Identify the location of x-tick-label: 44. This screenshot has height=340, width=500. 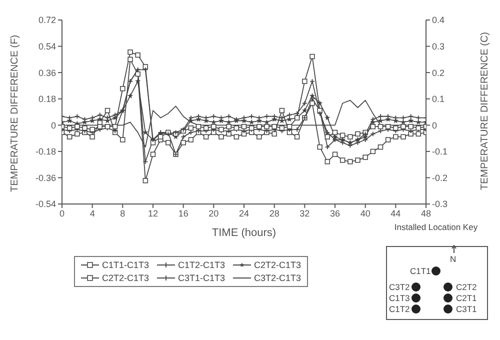
(395, 213).